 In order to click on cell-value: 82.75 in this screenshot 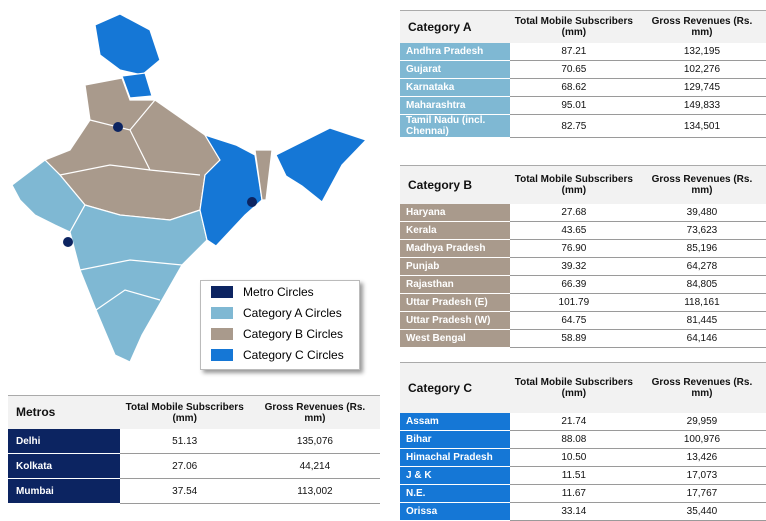, I will do `click(573, 126)`.